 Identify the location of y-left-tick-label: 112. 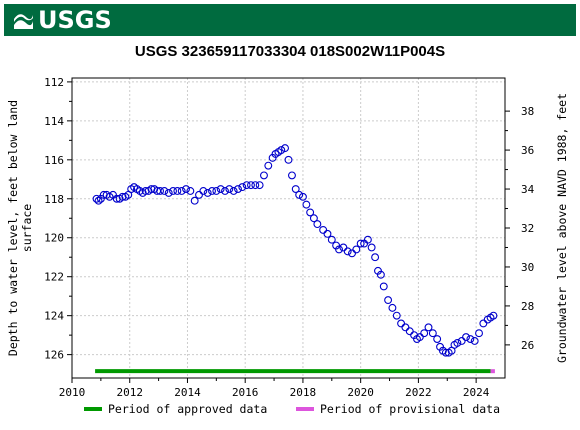
(54, 82).